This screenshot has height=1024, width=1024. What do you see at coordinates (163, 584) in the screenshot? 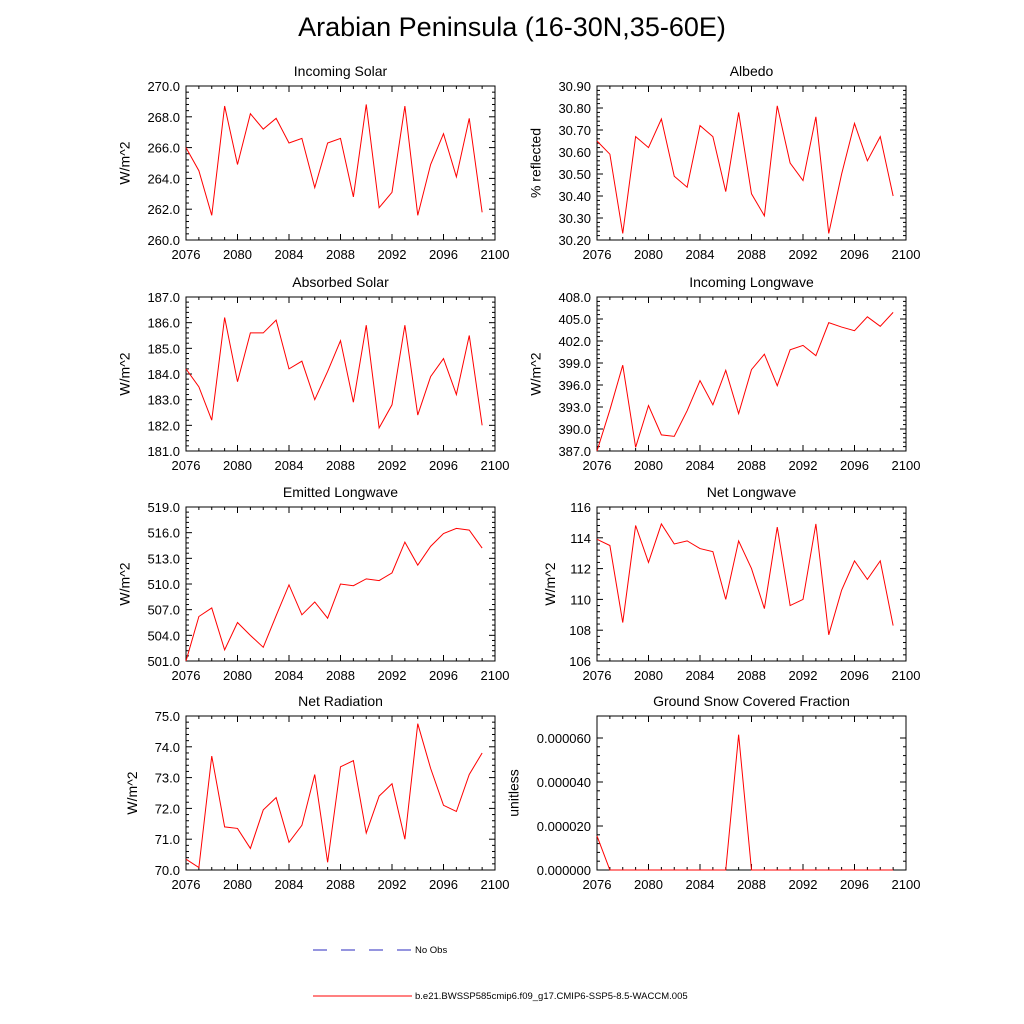
I see `y-tick-label: 510.0` at bounding box center [163, 584].